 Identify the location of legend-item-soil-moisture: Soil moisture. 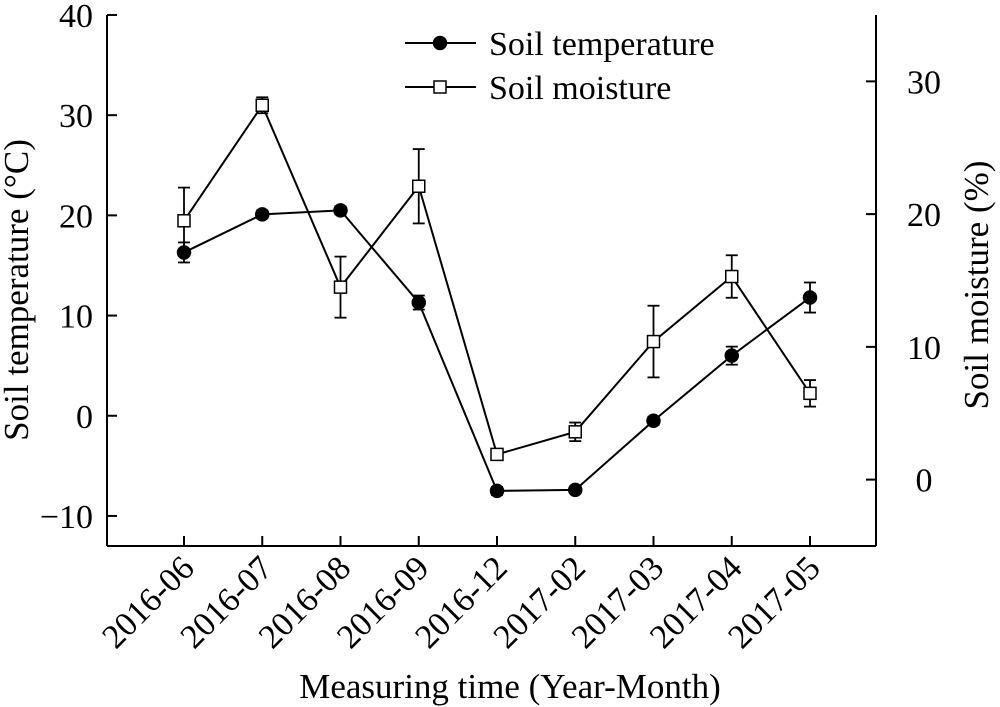
(538, 88).